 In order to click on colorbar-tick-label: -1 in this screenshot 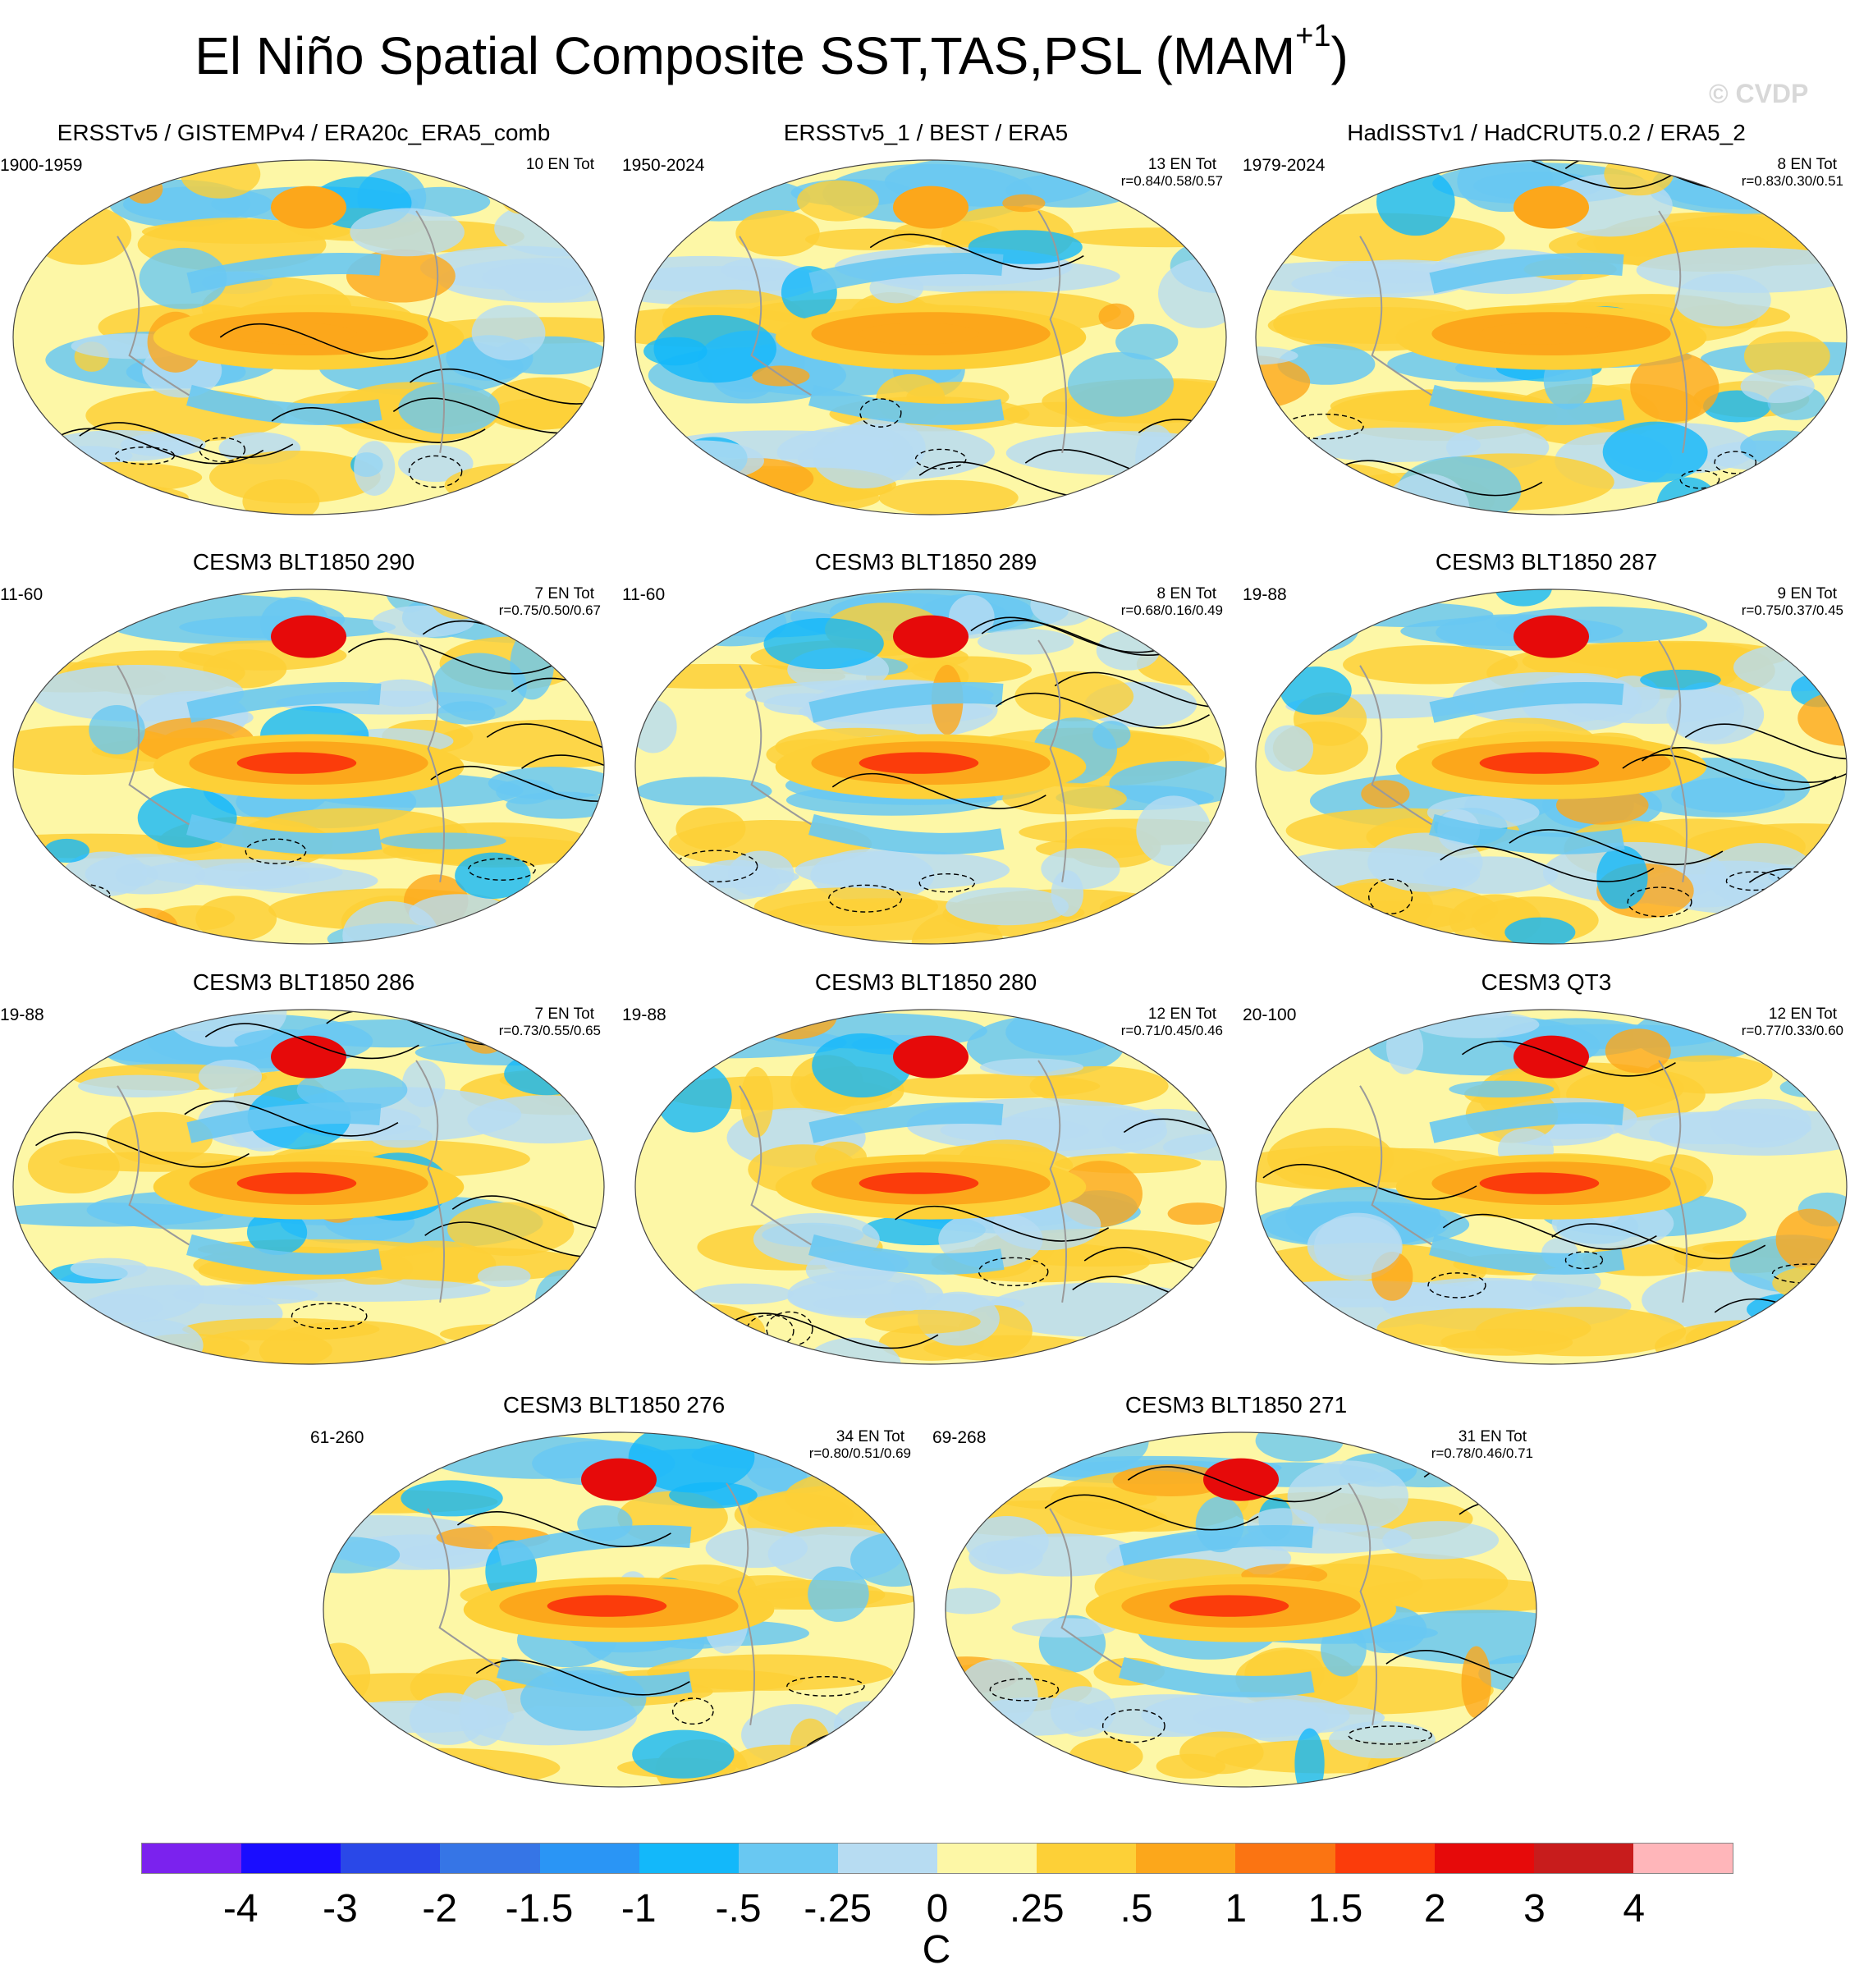, I will do `click(639, 1909)`.